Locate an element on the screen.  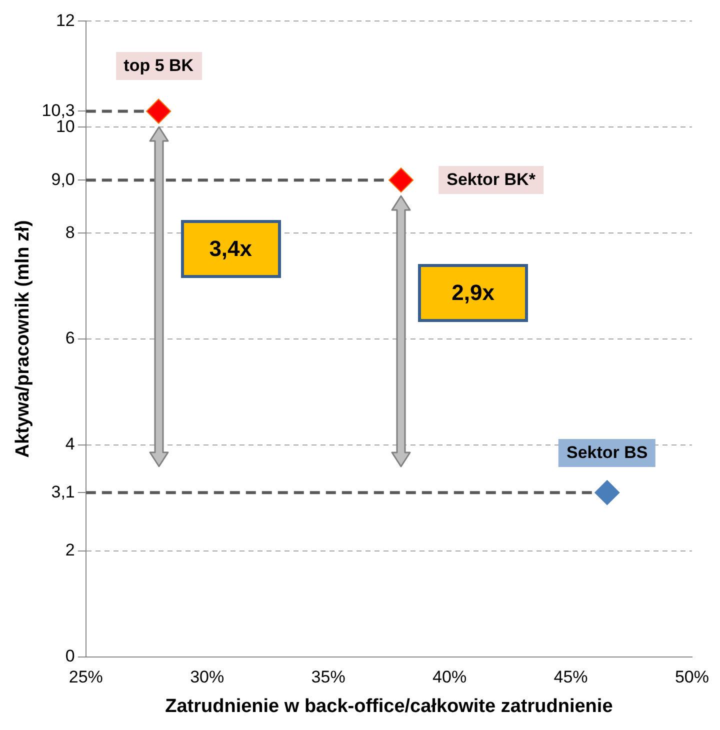
annotation: Sektor BK* is located at coordinates (491, 180).